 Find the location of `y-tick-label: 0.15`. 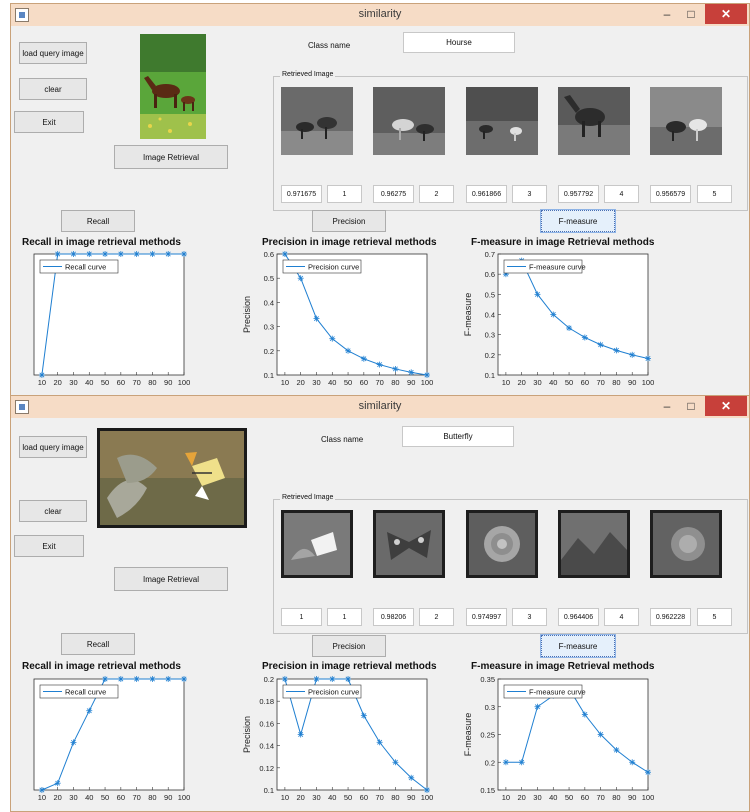

y-tick-label: 0.15 is located at coordinates (487, 790).